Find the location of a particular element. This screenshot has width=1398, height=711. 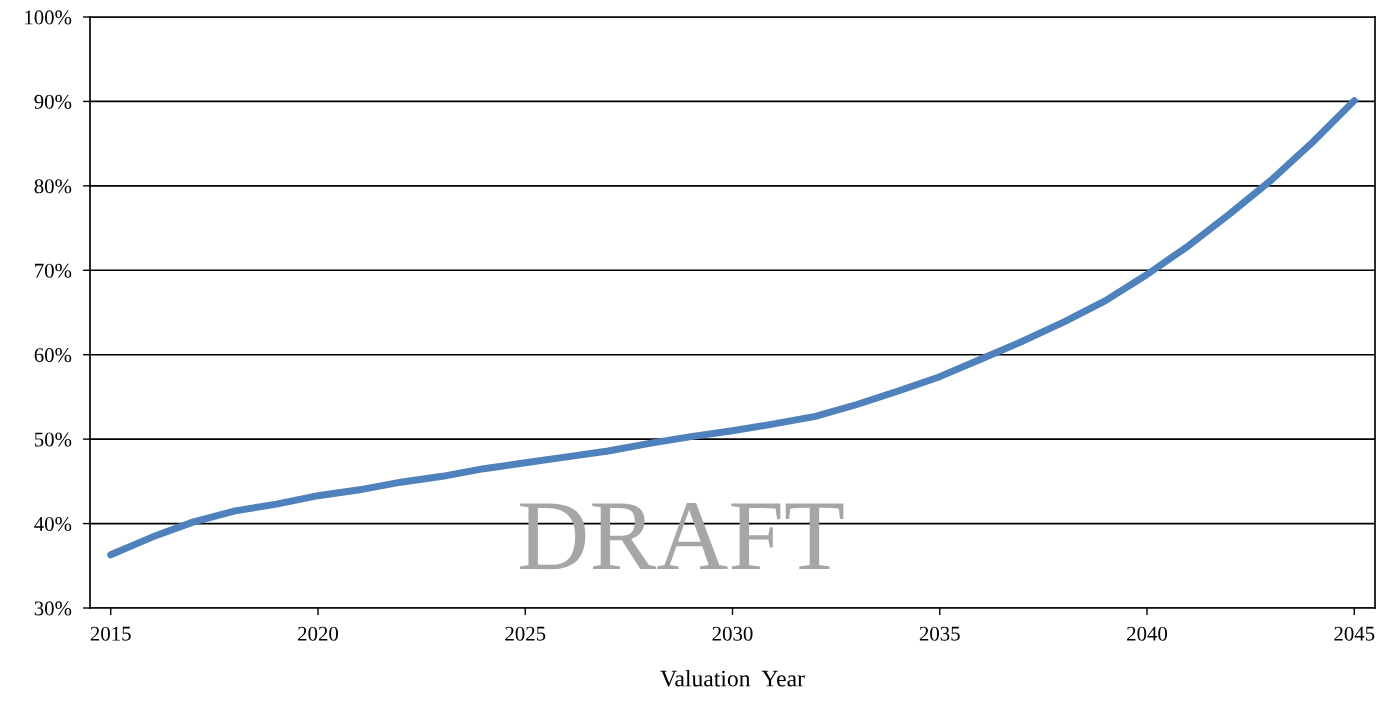

x-axis-title: Valuation Year is located at coordinates (732, 678).